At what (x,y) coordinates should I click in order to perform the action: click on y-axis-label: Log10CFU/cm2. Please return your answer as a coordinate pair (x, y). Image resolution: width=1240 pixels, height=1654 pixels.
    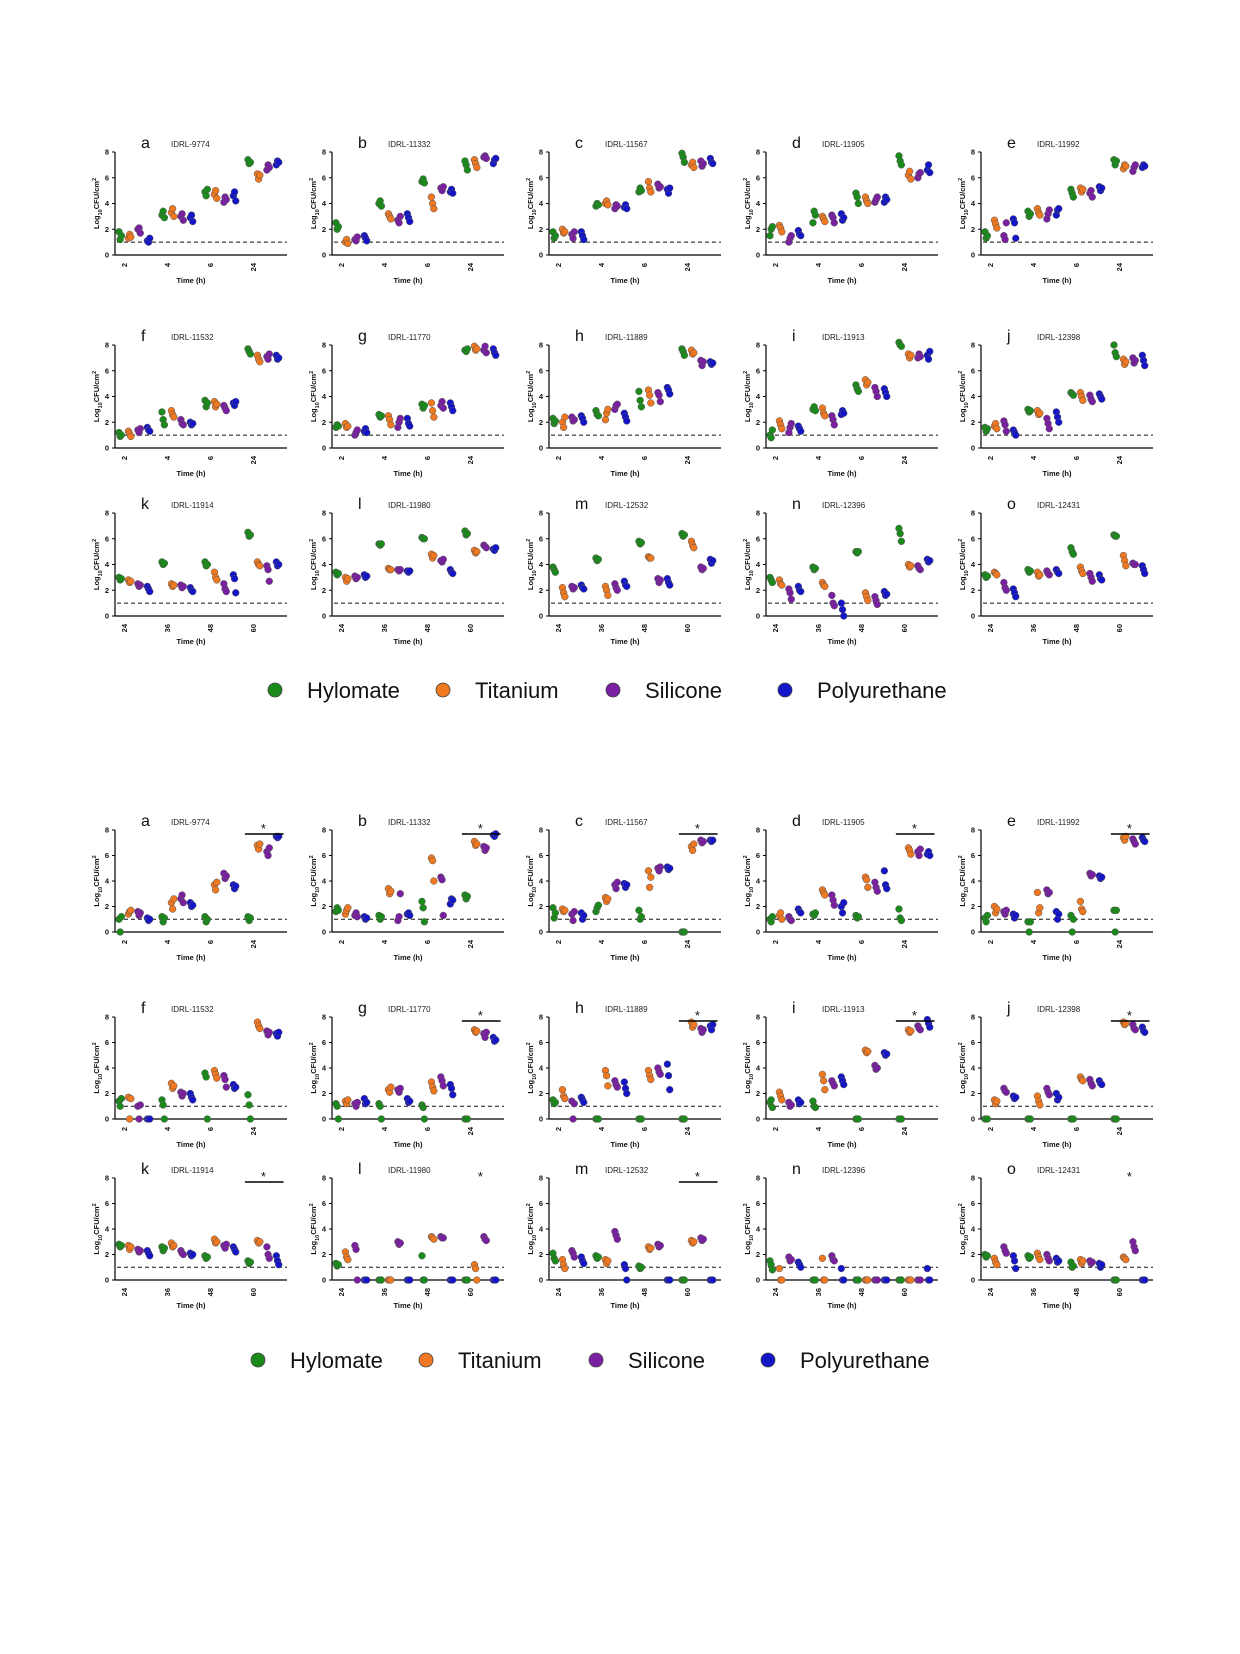
    Looking at the image, I should click on (315, 396).